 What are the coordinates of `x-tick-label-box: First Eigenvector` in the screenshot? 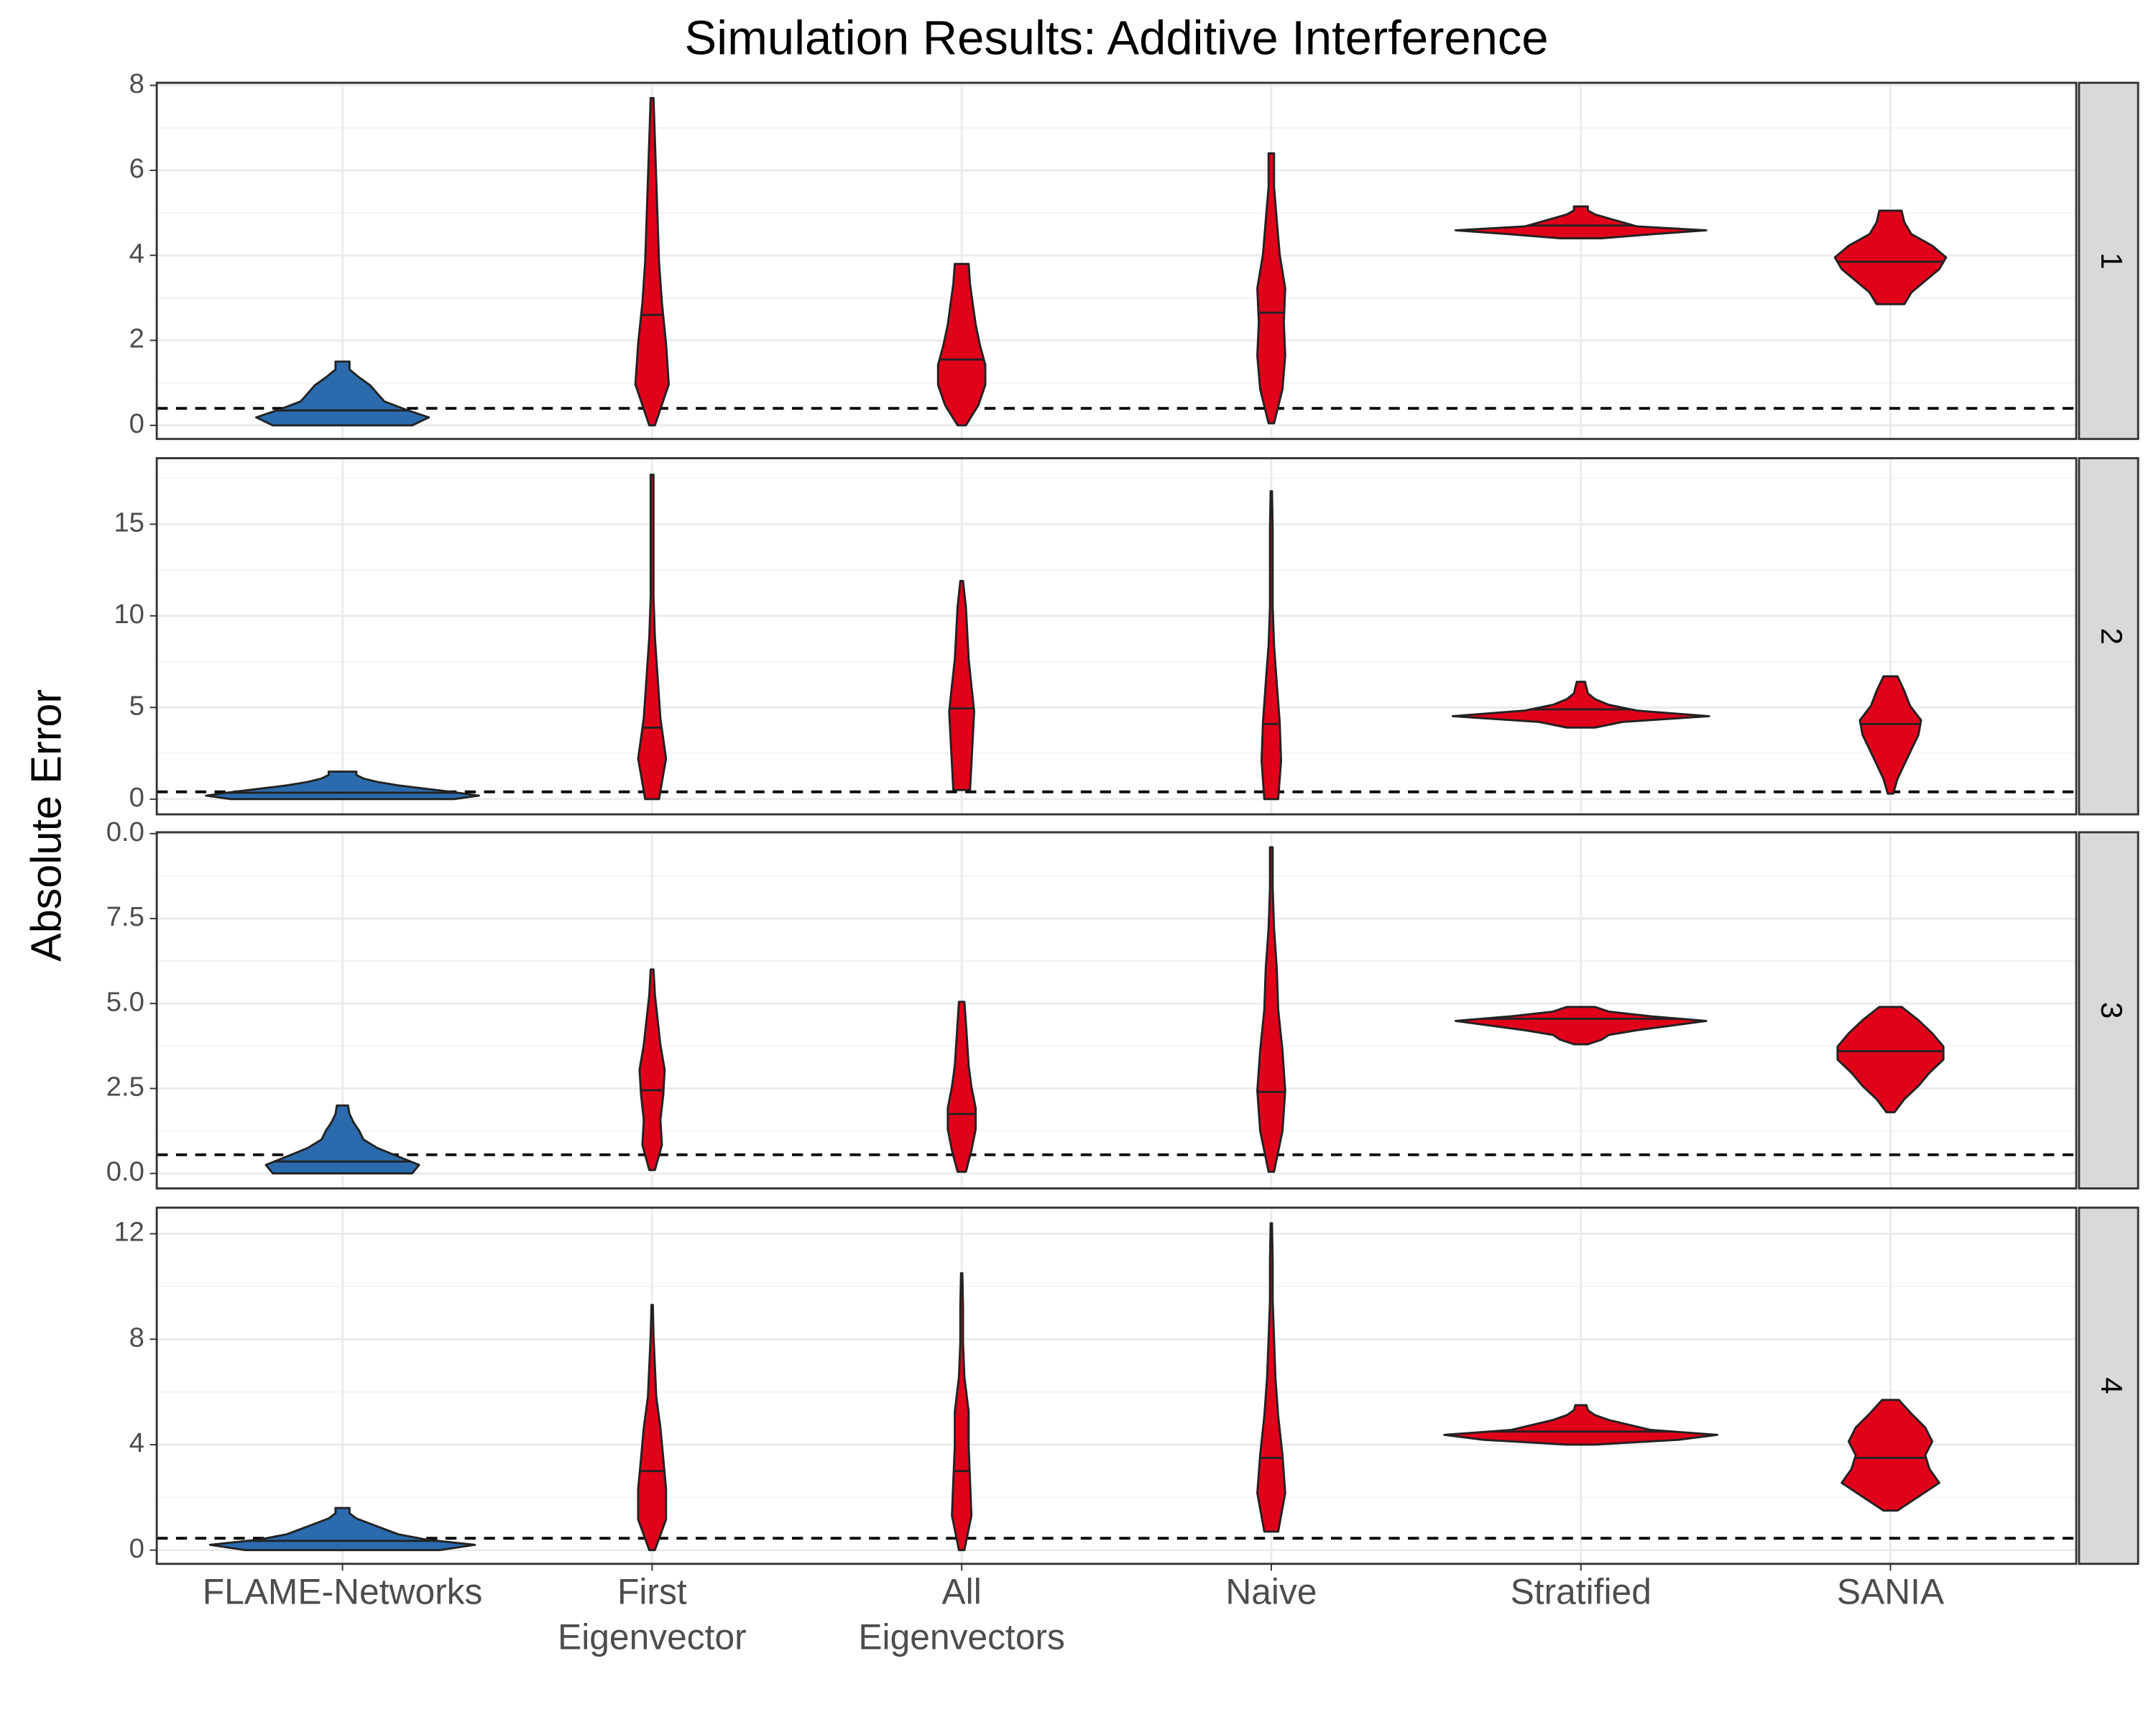 It's located at (653, 1613).